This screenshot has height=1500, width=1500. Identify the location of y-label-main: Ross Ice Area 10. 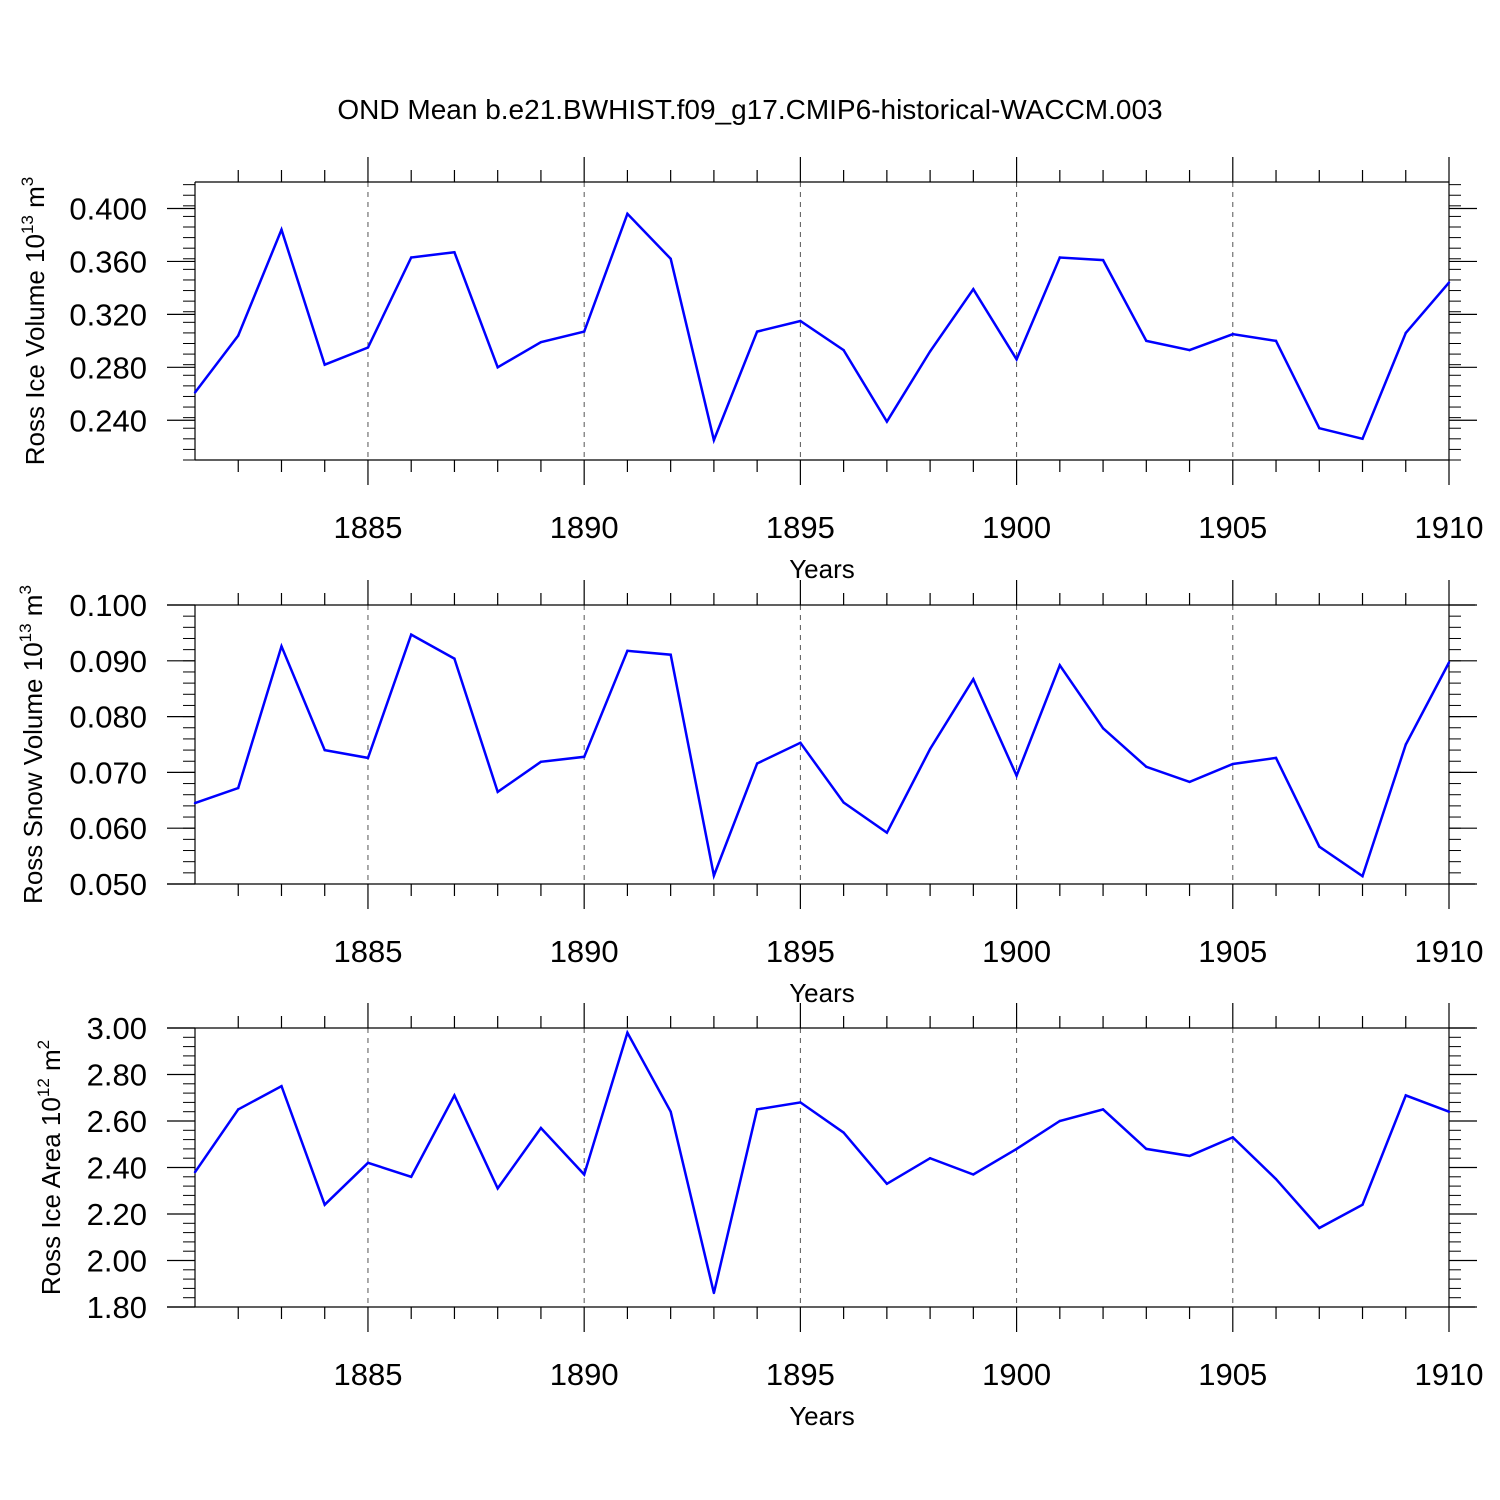
(51, 1196).